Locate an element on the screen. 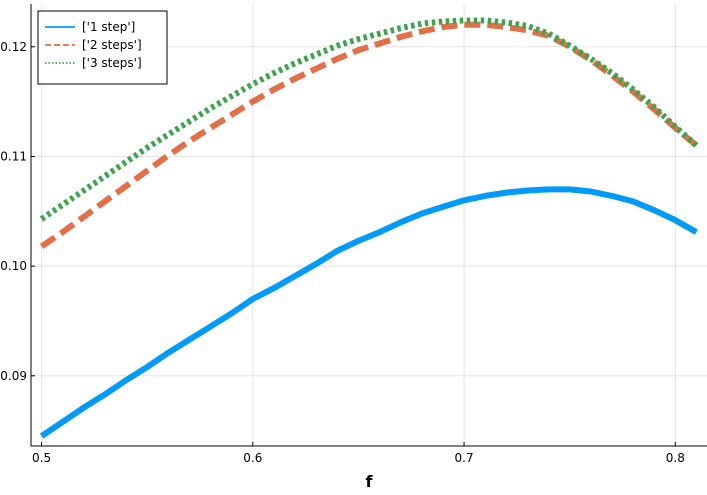 Image resolution: width=707 pixels, height=495 pixels. x-tick-label: 0.7 is located at coordinates (464, 458).